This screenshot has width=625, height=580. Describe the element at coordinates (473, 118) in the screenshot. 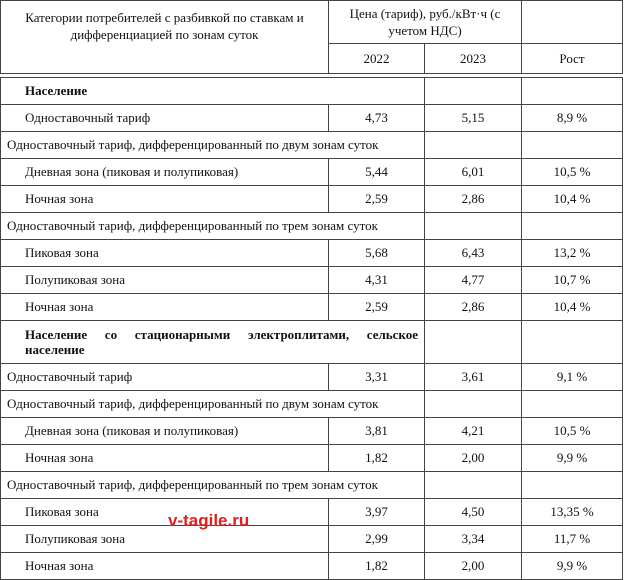

I see `value-2023: 5,15` at that location.